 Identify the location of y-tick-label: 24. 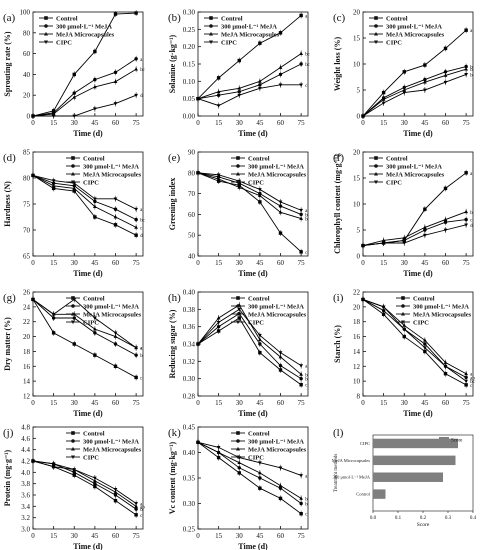
(27, 307).